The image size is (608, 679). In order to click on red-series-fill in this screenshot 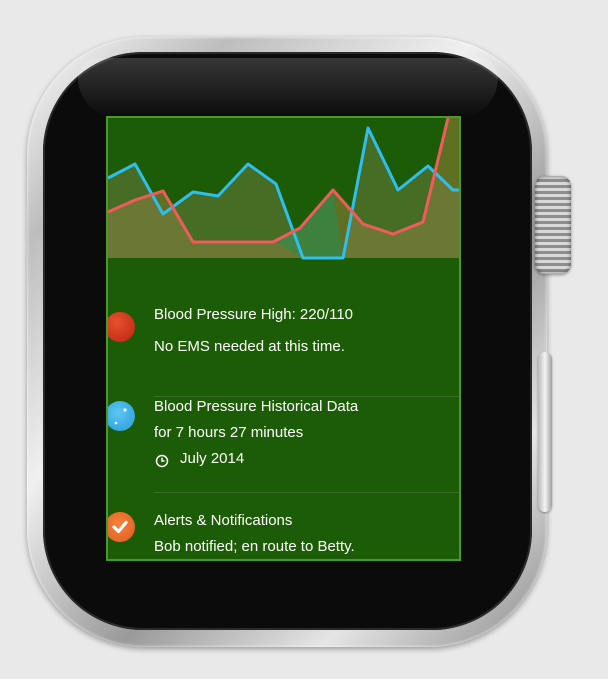, I will do `click(283, 188)`.